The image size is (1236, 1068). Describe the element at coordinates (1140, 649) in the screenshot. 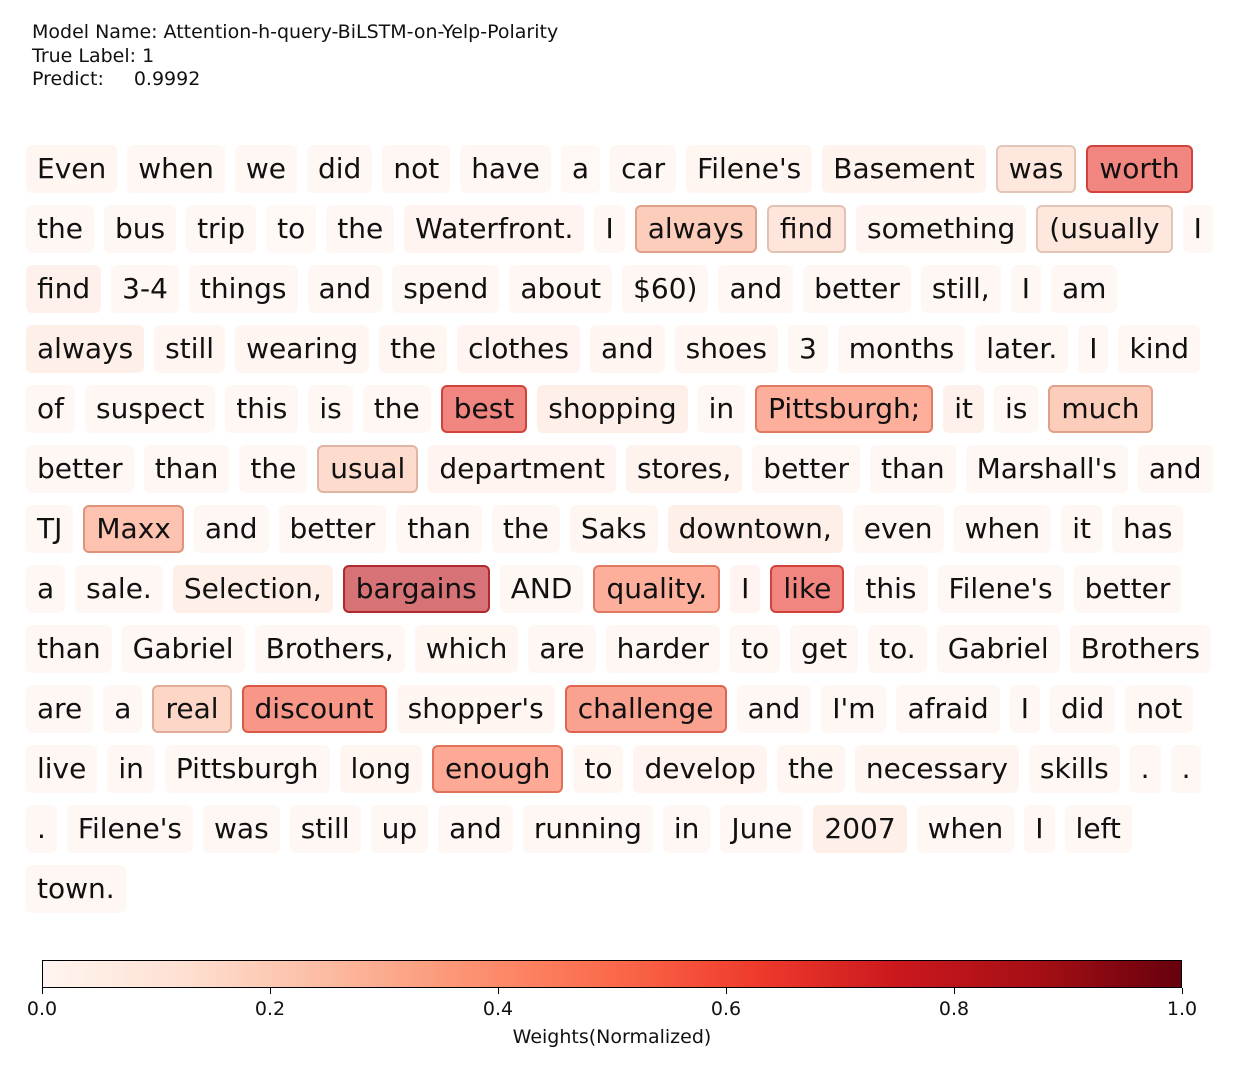

I see `token: Brothers` at that location.